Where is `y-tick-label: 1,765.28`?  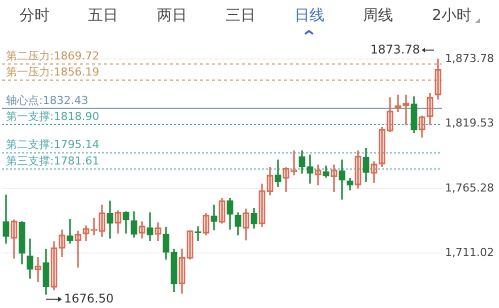
y-tick-label: 1,765.28 is located at coordinates (469, 187).